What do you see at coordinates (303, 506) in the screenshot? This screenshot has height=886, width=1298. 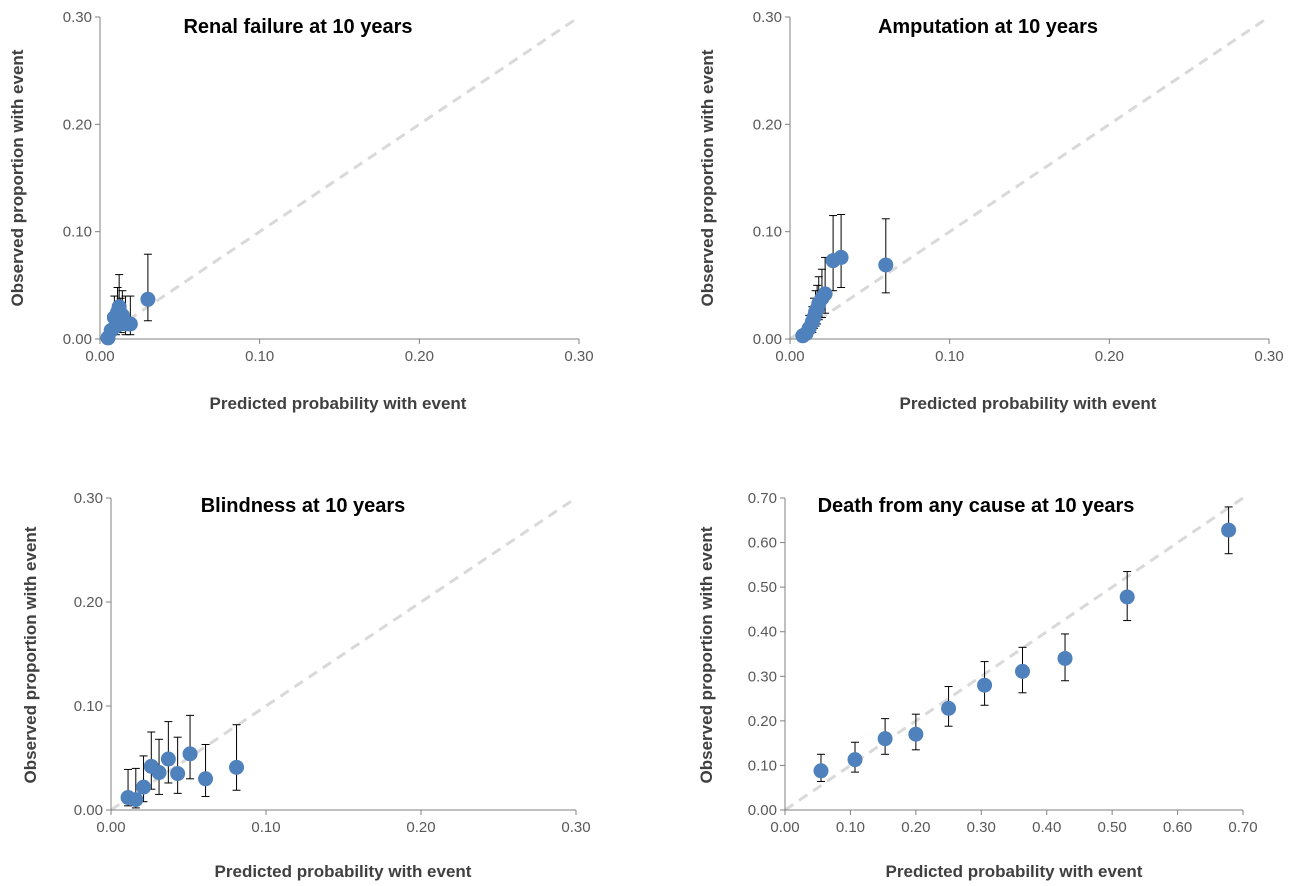 I see `panel-title: Blindness at 10 years` at bounding box center [303, 506].